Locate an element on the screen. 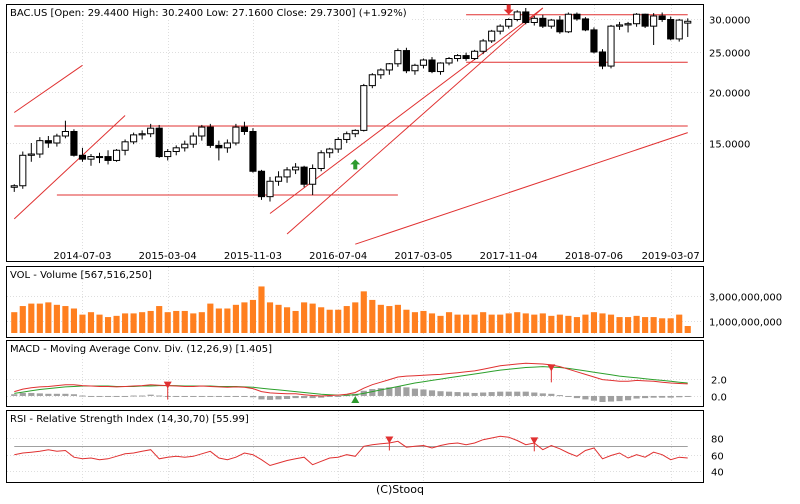 The width and height of the screenshot is (800, 504). volume-title-bg is located at coordinates (80, 274).